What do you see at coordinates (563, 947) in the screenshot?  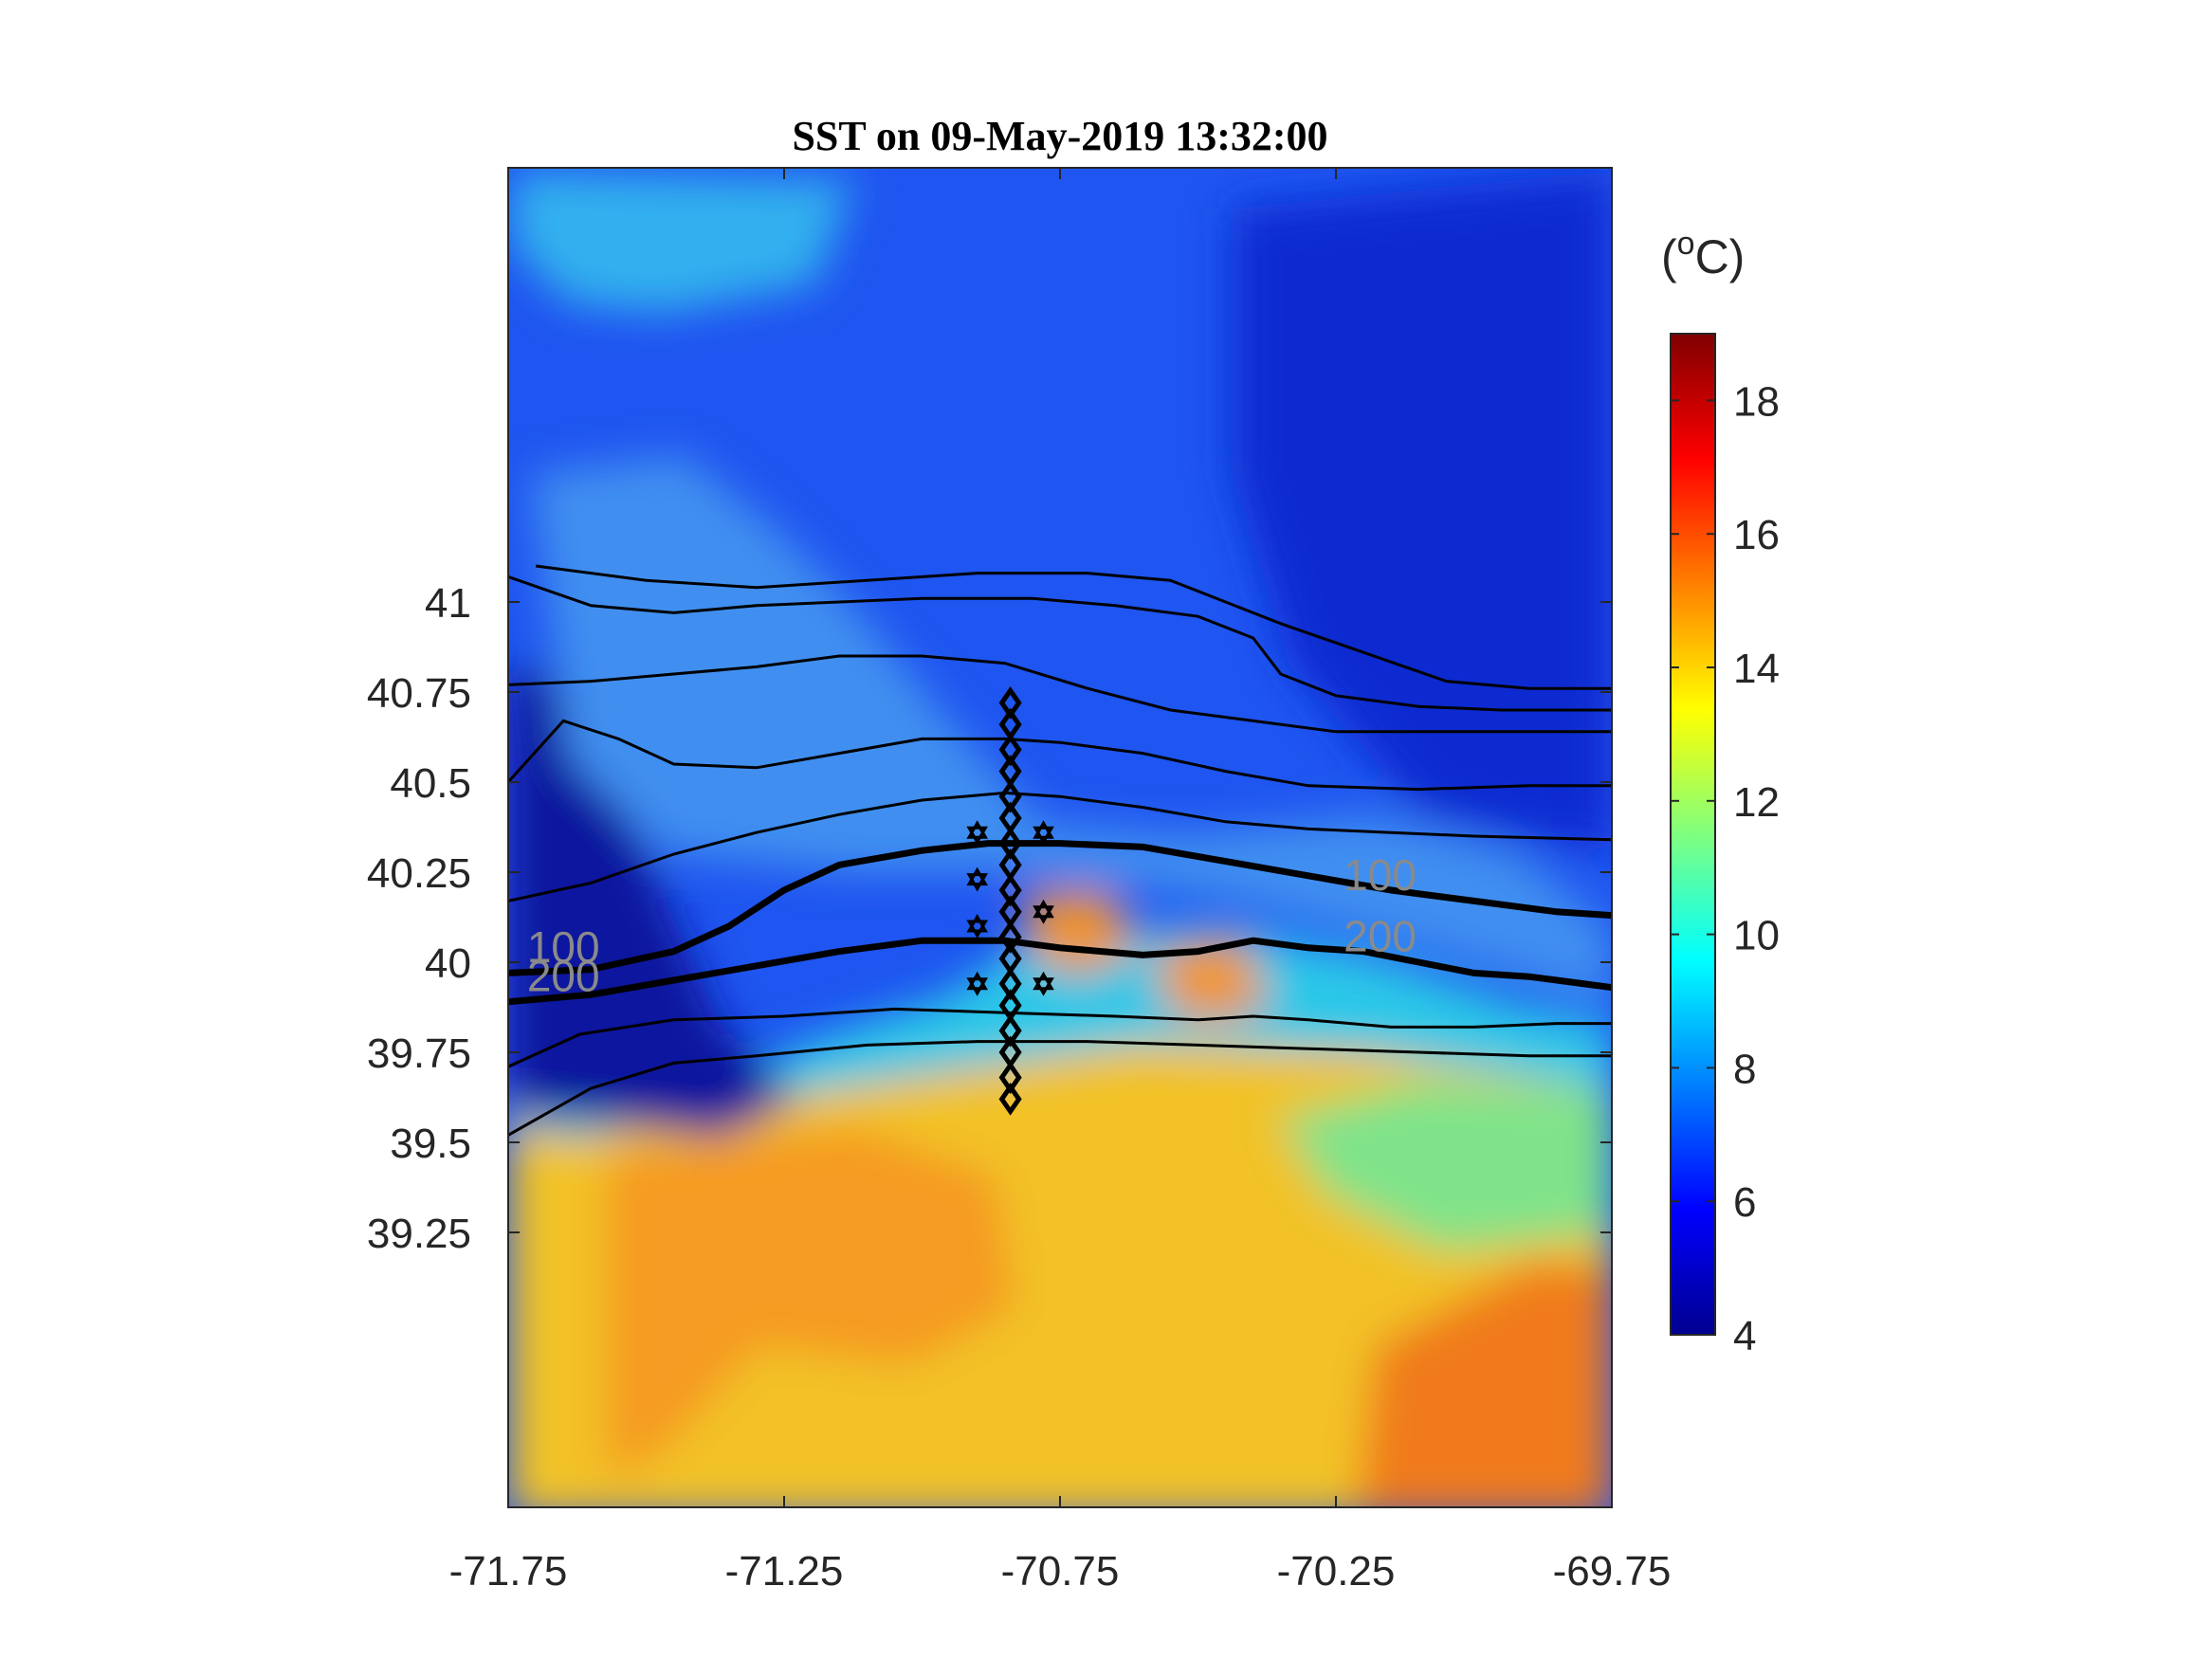 I see `isobath-label-0: 100` at bounding box center [563, 947].